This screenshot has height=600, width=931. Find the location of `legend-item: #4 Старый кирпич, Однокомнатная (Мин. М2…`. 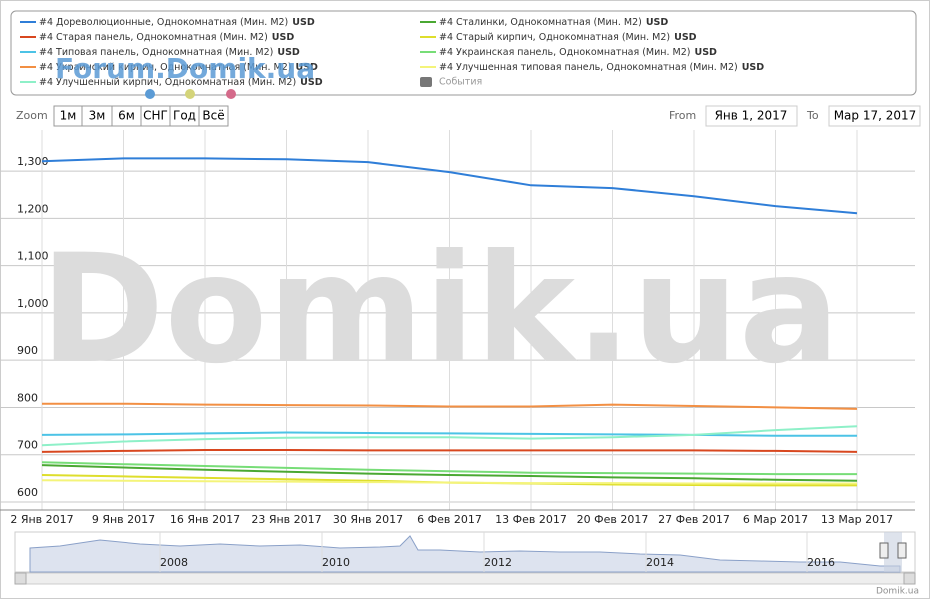

legend-item: #4 Старый кирпич, Однокомнатная (Мин. М2… is located at coordinates (568, 37).